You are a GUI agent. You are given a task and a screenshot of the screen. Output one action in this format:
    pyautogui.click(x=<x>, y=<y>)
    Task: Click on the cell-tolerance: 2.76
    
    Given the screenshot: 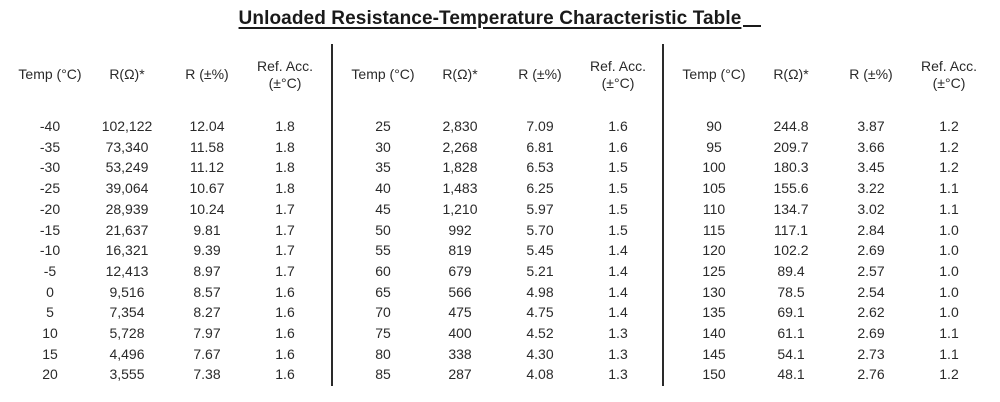 What is the action you would take?
    pyautogui.click(x=871, y=374)
    